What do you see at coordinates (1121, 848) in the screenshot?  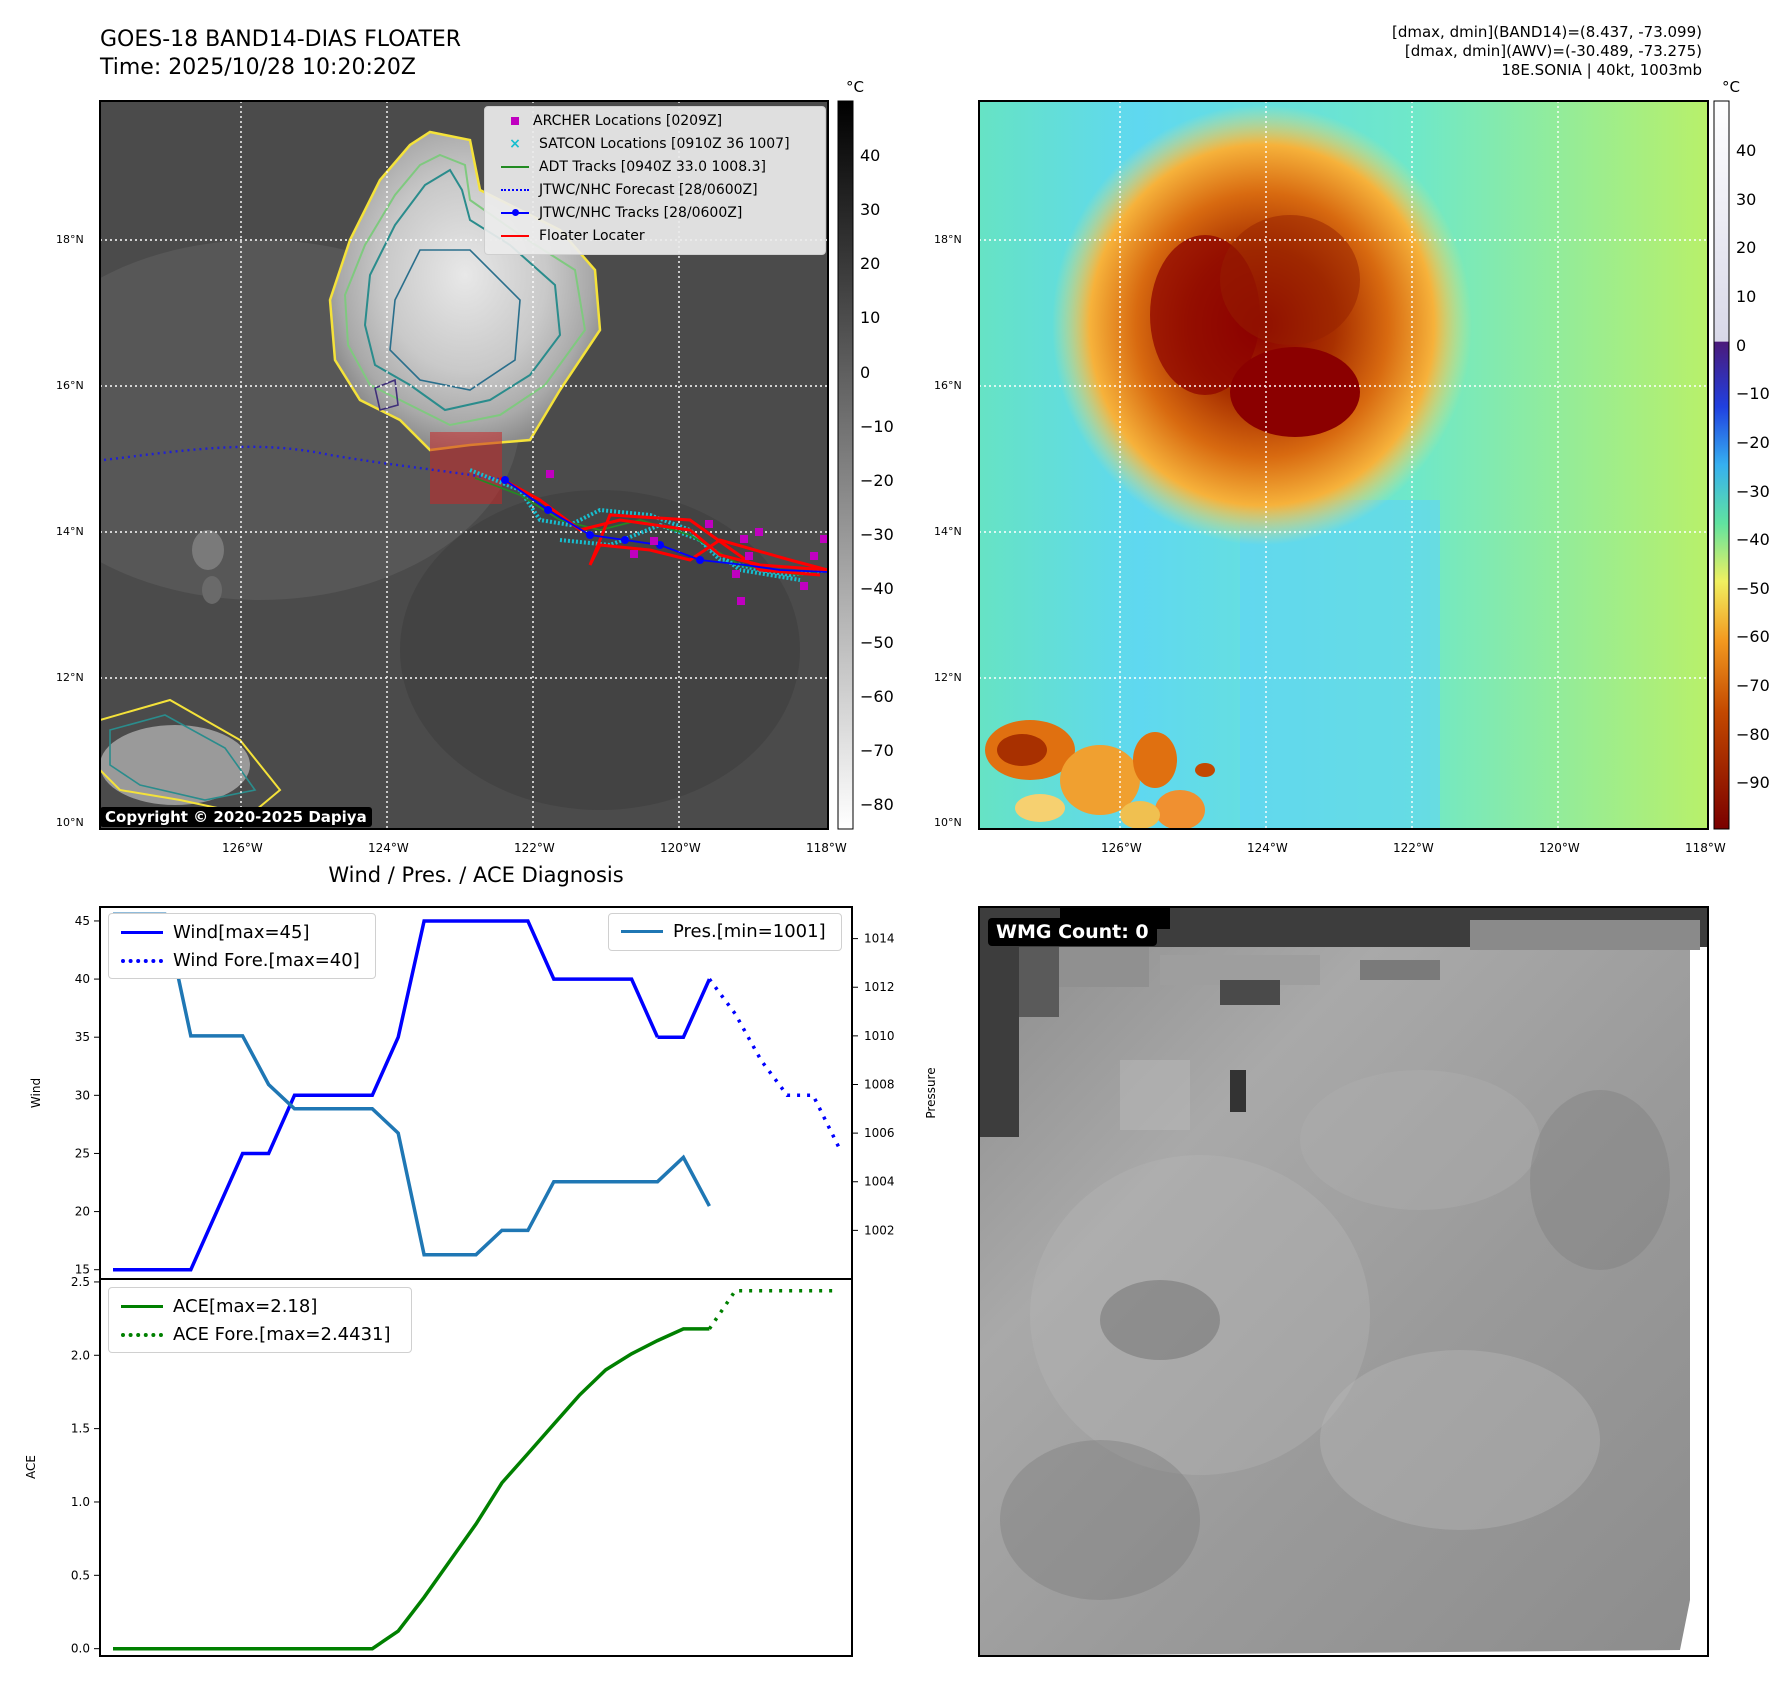 I see `color-lon-126: 126°W` at bounding box center [1121, 848].